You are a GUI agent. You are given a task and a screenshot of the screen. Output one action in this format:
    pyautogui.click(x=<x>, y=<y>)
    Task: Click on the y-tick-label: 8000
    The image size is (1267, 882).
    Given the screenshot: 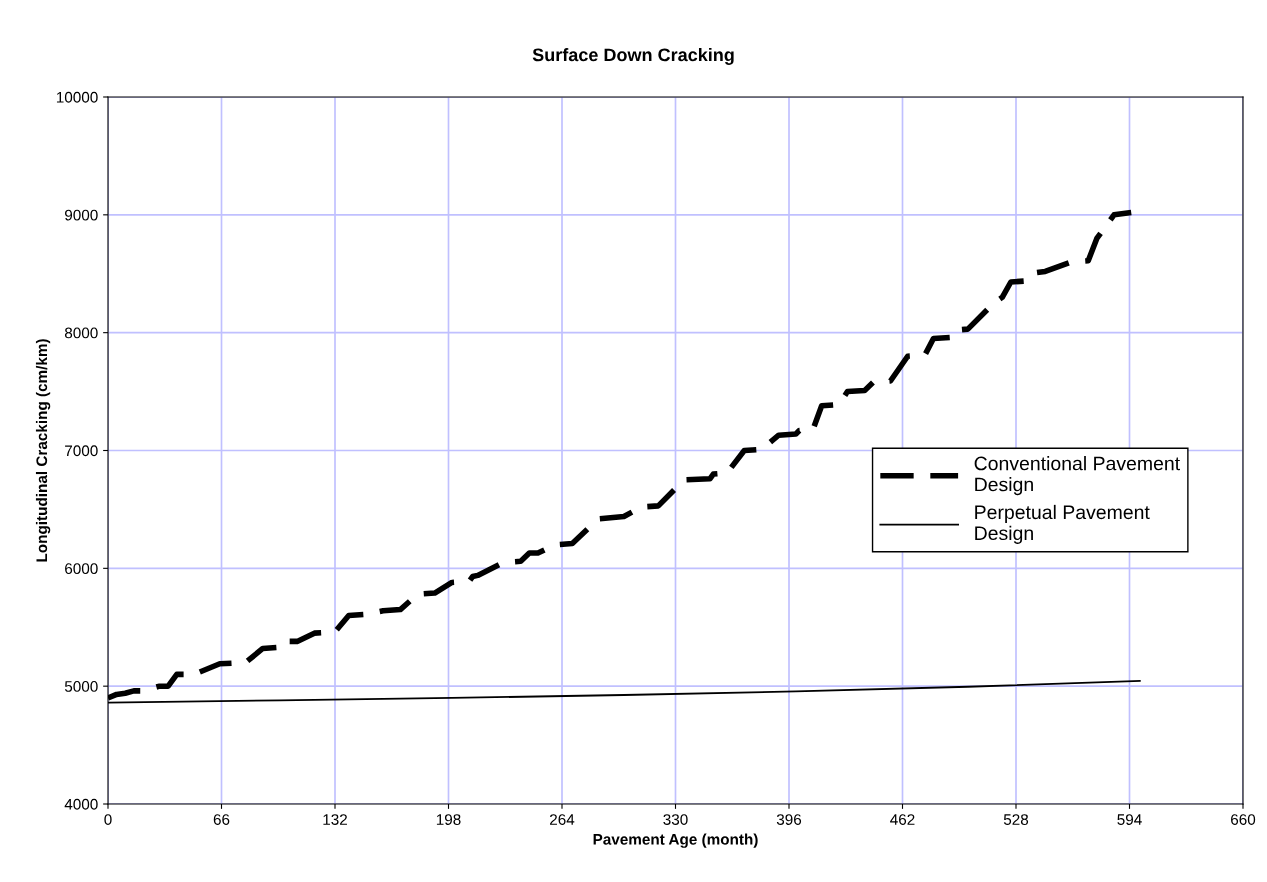 What is the action you would take?
    pyautogui.click(x=81, y=333)
    